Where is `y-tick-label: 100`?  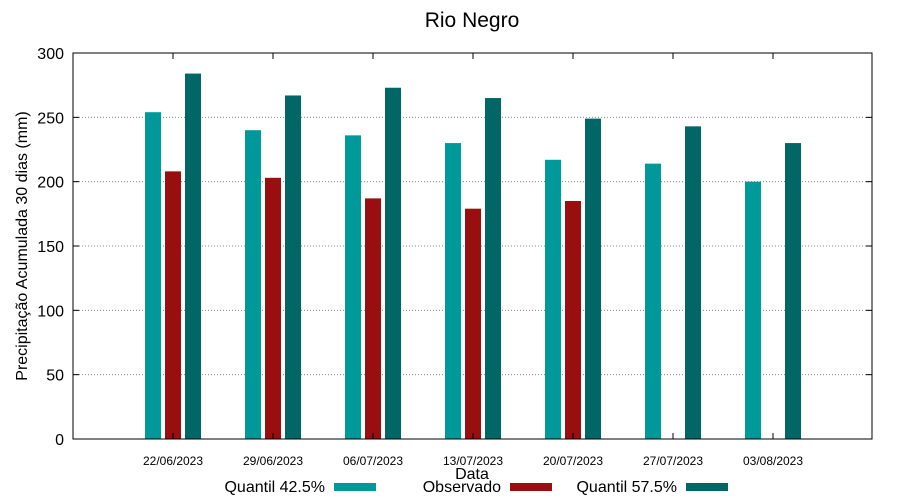
y-tick-label: 100 is located at coordinates (50, 311).